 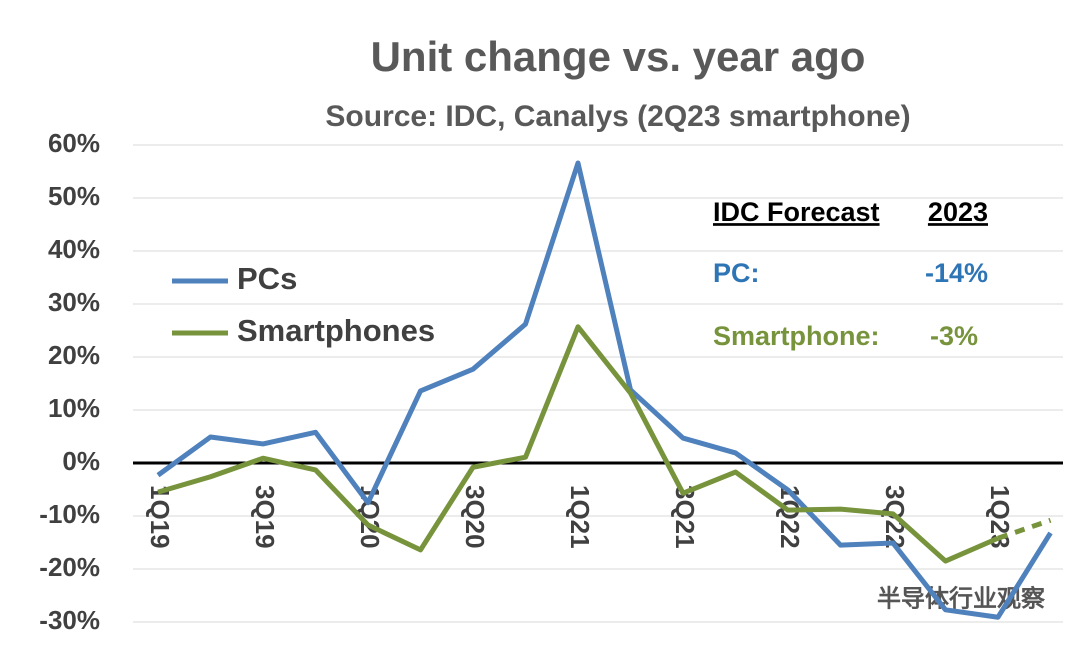 I want to click on x-tick-label: 3Q19, so click(x=265, y=517).